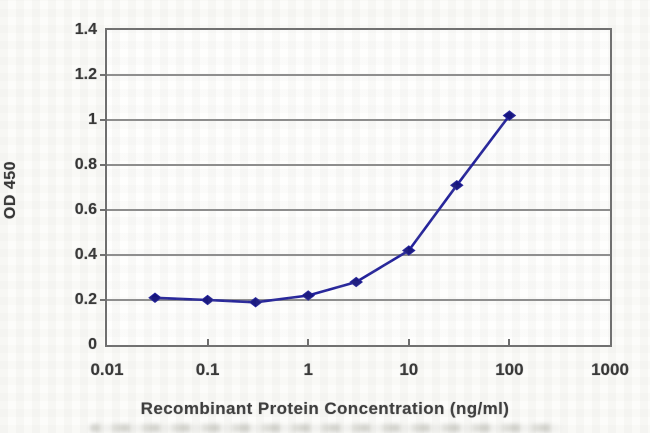 This screenshot has width=650, height=433. Describe the element at coordinates (85, 74) in the screenshot. I see `y-tick-label: 1.2` at that location.